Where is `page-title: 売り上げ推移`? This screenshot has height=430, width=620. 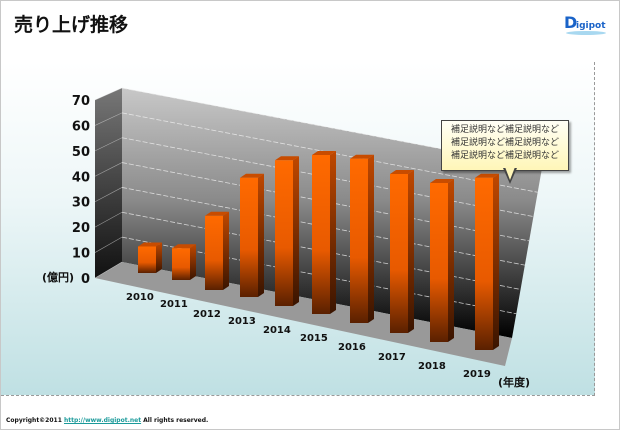
page-title: 売り上げ推移 is located at coordinates (71, 25).